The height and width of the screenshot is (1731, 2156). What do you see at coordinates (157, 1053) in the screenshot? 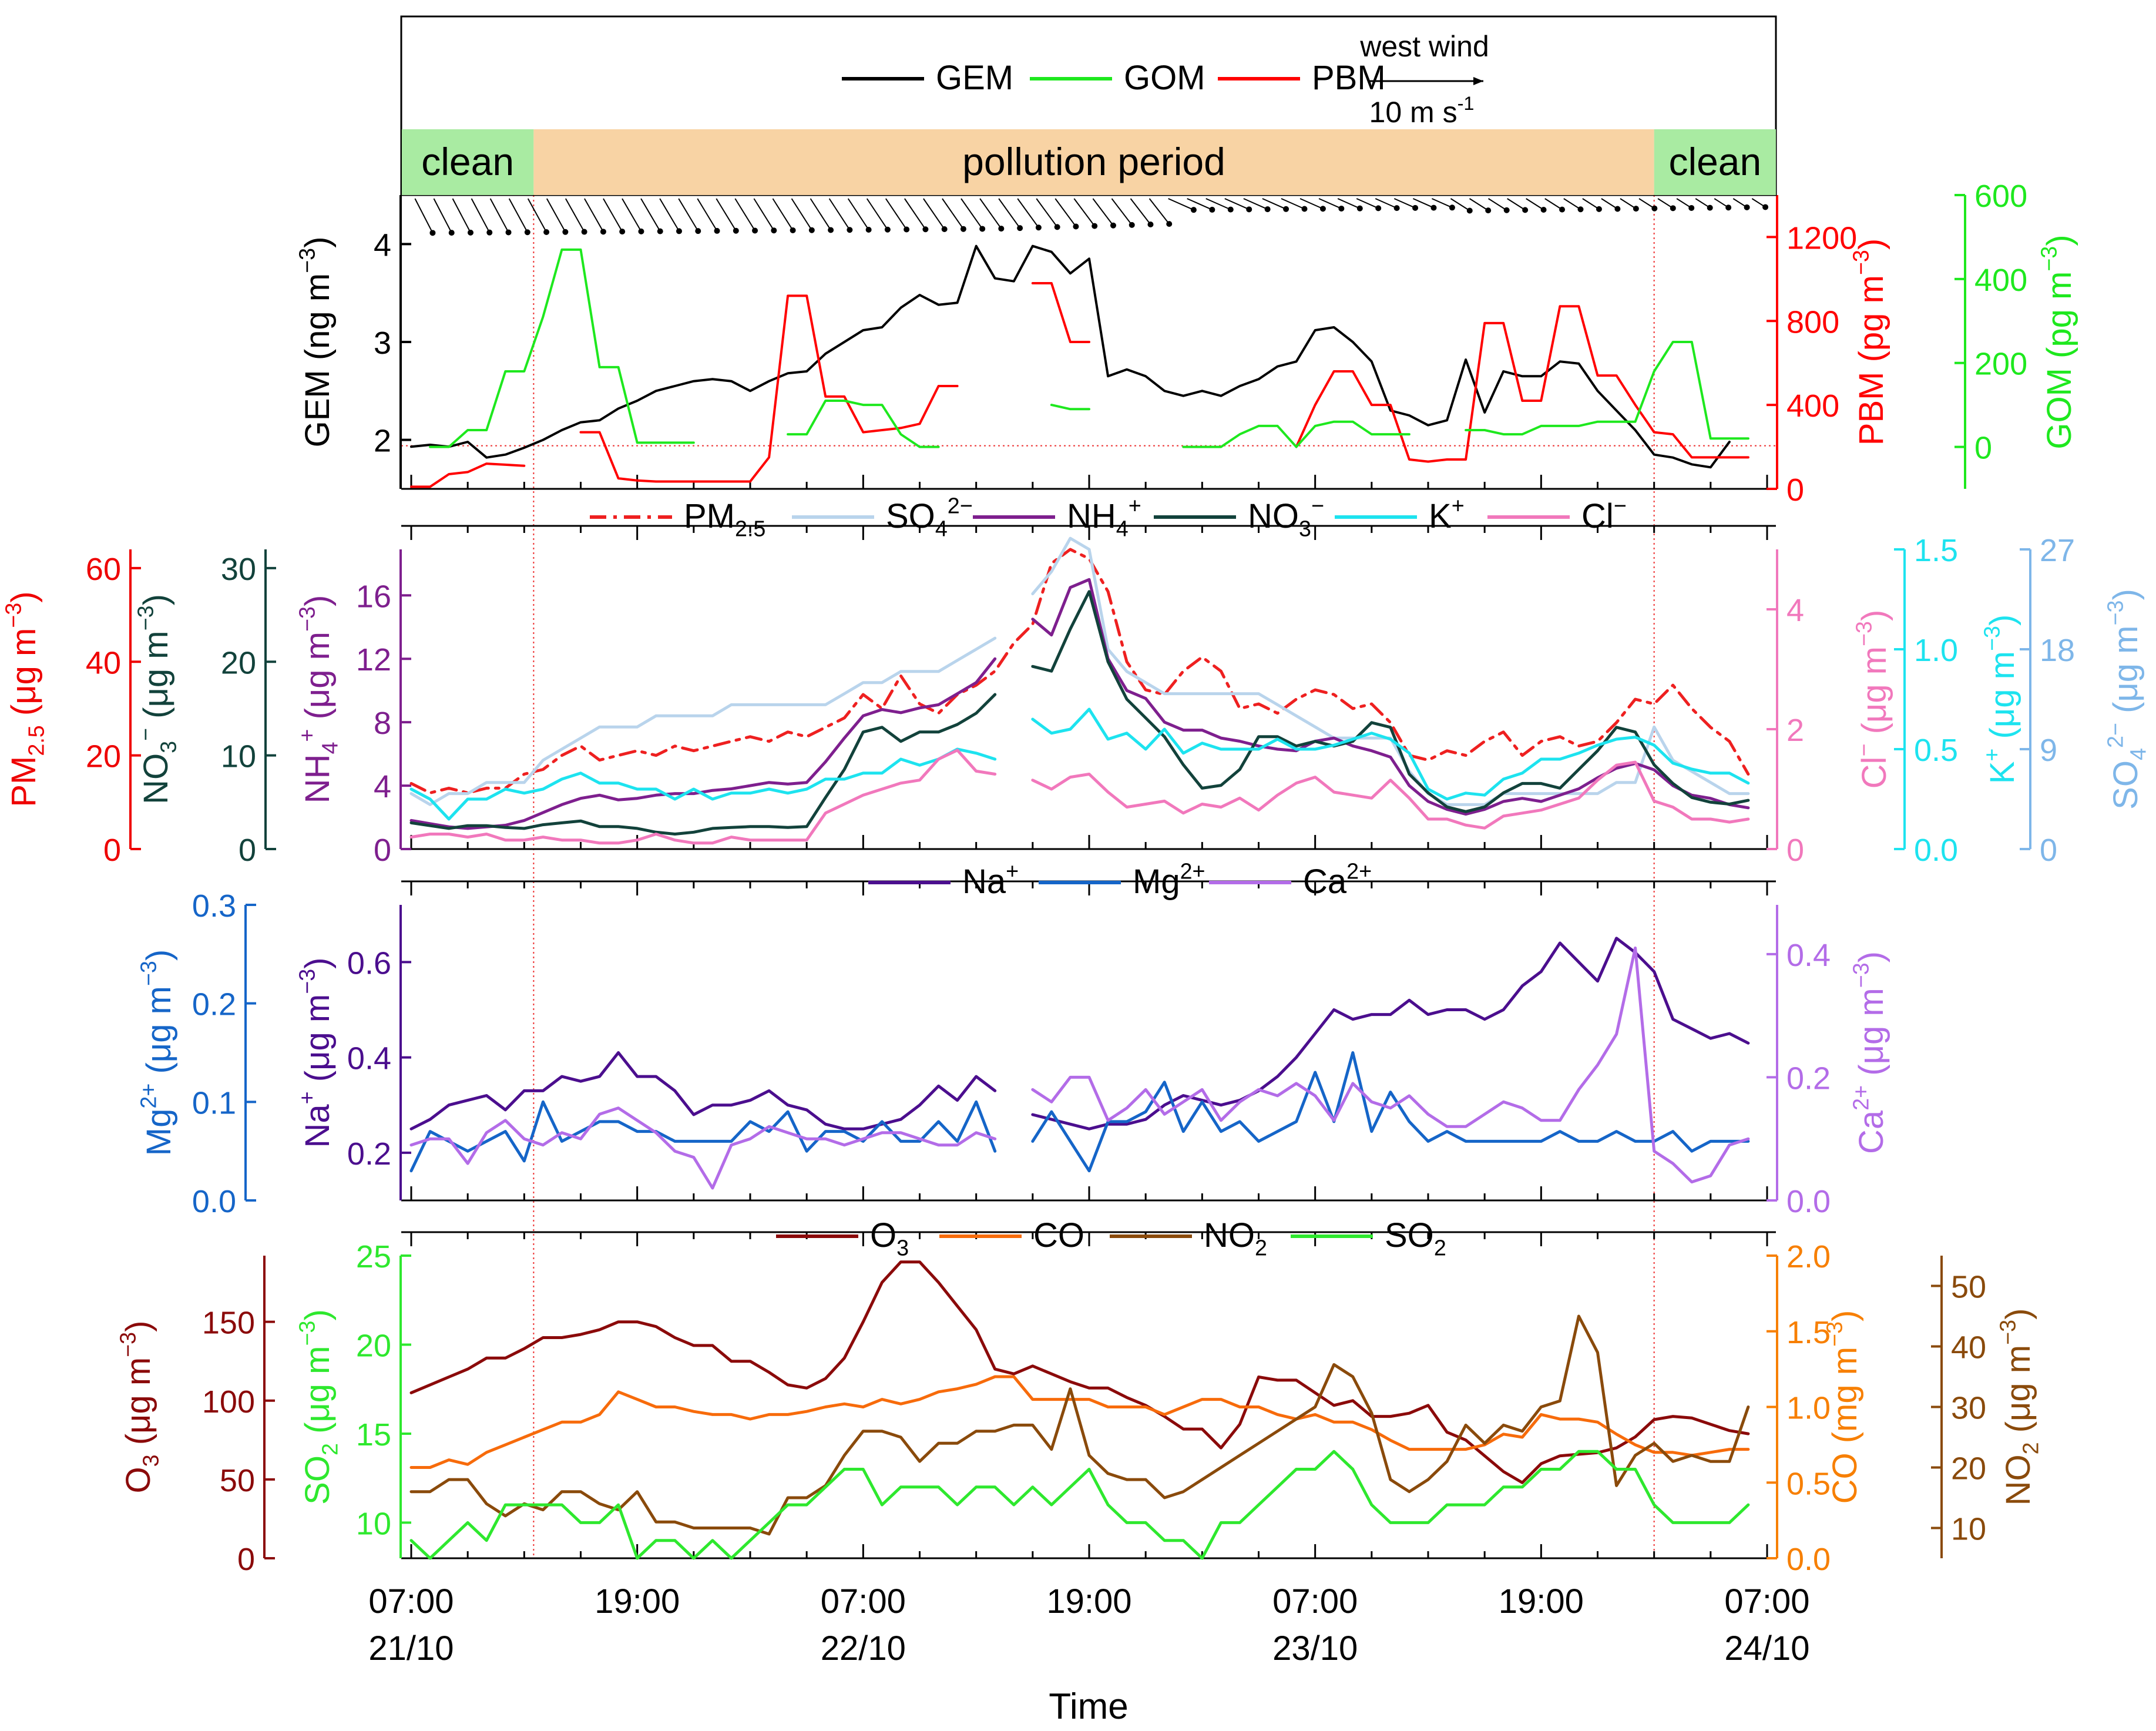
I see `y-axis-title: Mg2+ (μg m−3)` at bounding box center [157, 1053].